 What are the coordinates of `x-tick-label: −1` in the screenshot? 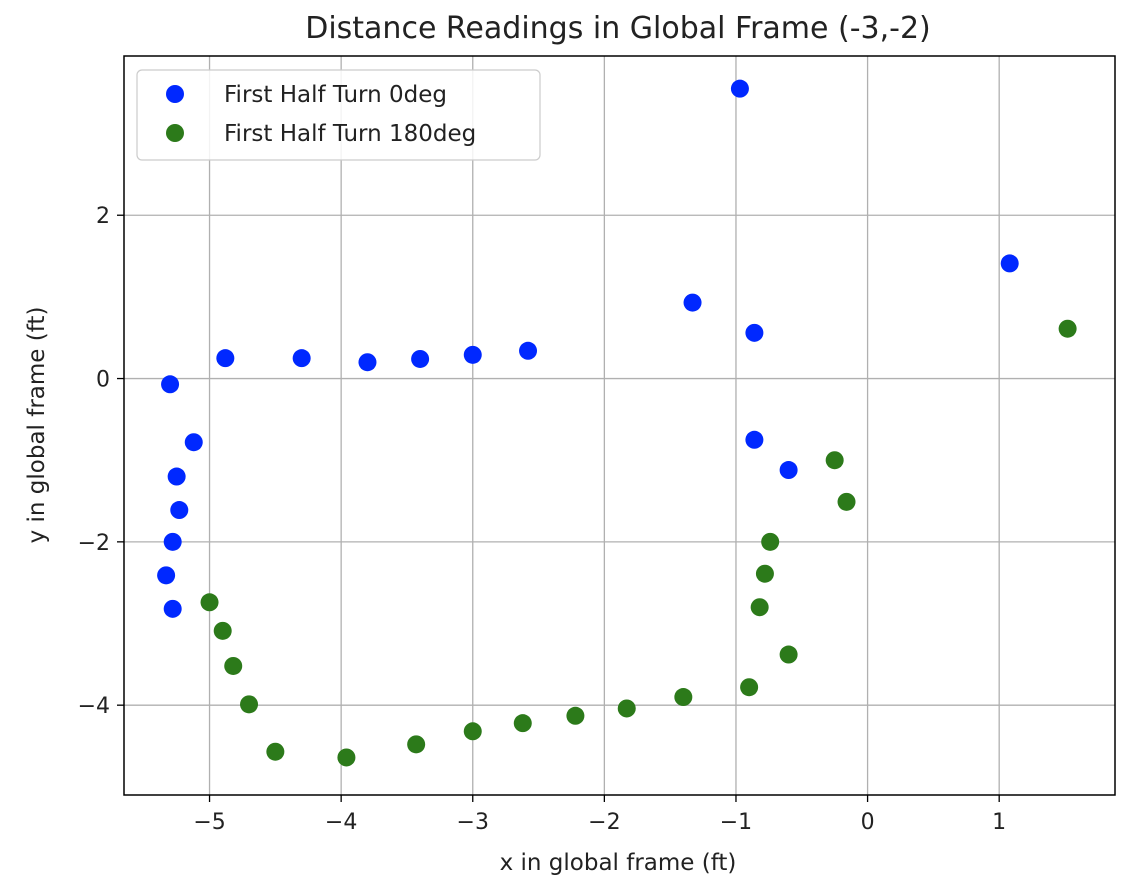 It's located at (736, 822).